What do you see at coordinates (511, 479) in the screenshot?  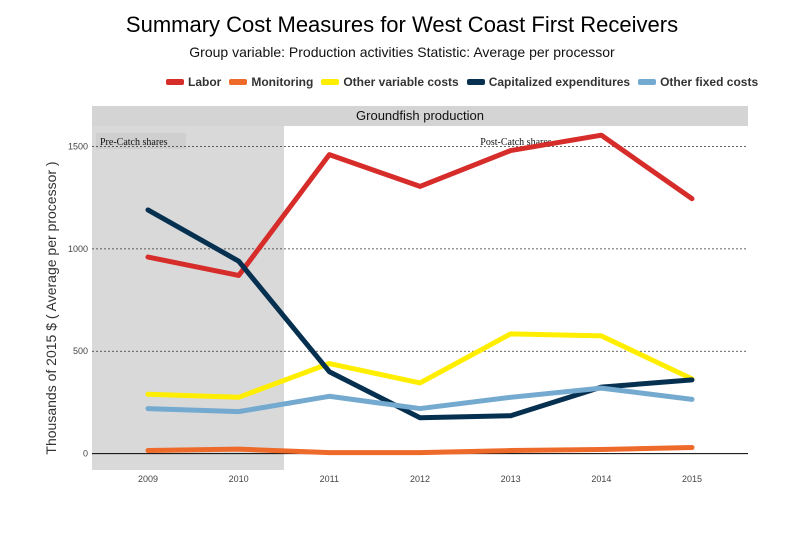 I see `x-tick-label: 2013` at bounding box center [511, 479].